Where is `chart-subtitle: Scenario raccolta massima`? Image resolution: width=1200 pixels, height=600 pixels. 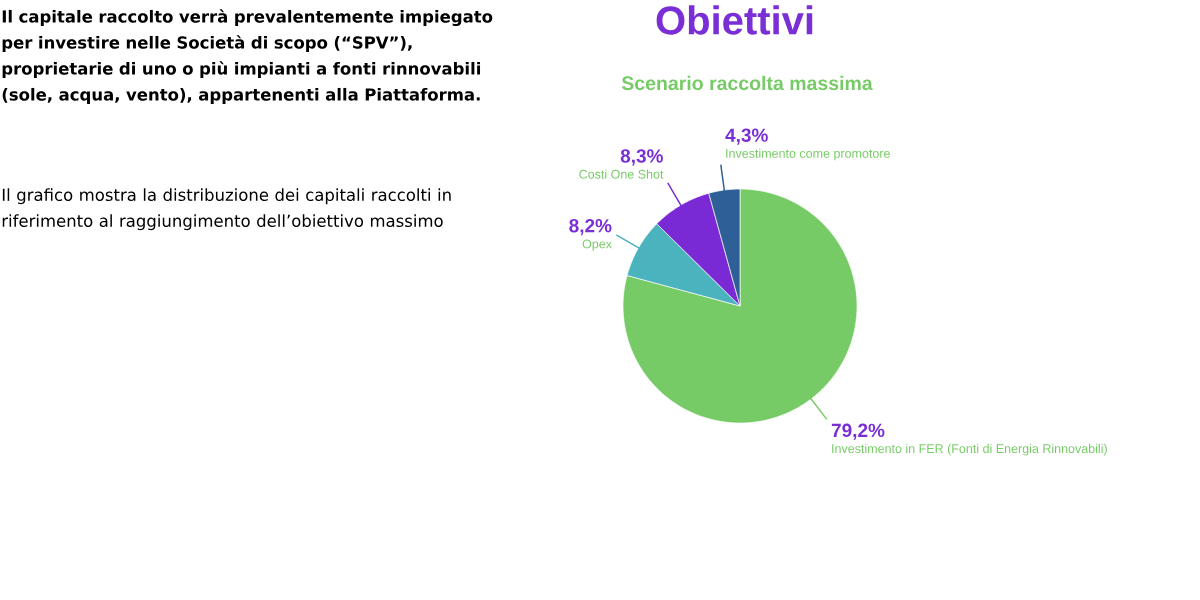
chart-subtitle: Scenario raccolta massima is located at coordinates (747, 83).